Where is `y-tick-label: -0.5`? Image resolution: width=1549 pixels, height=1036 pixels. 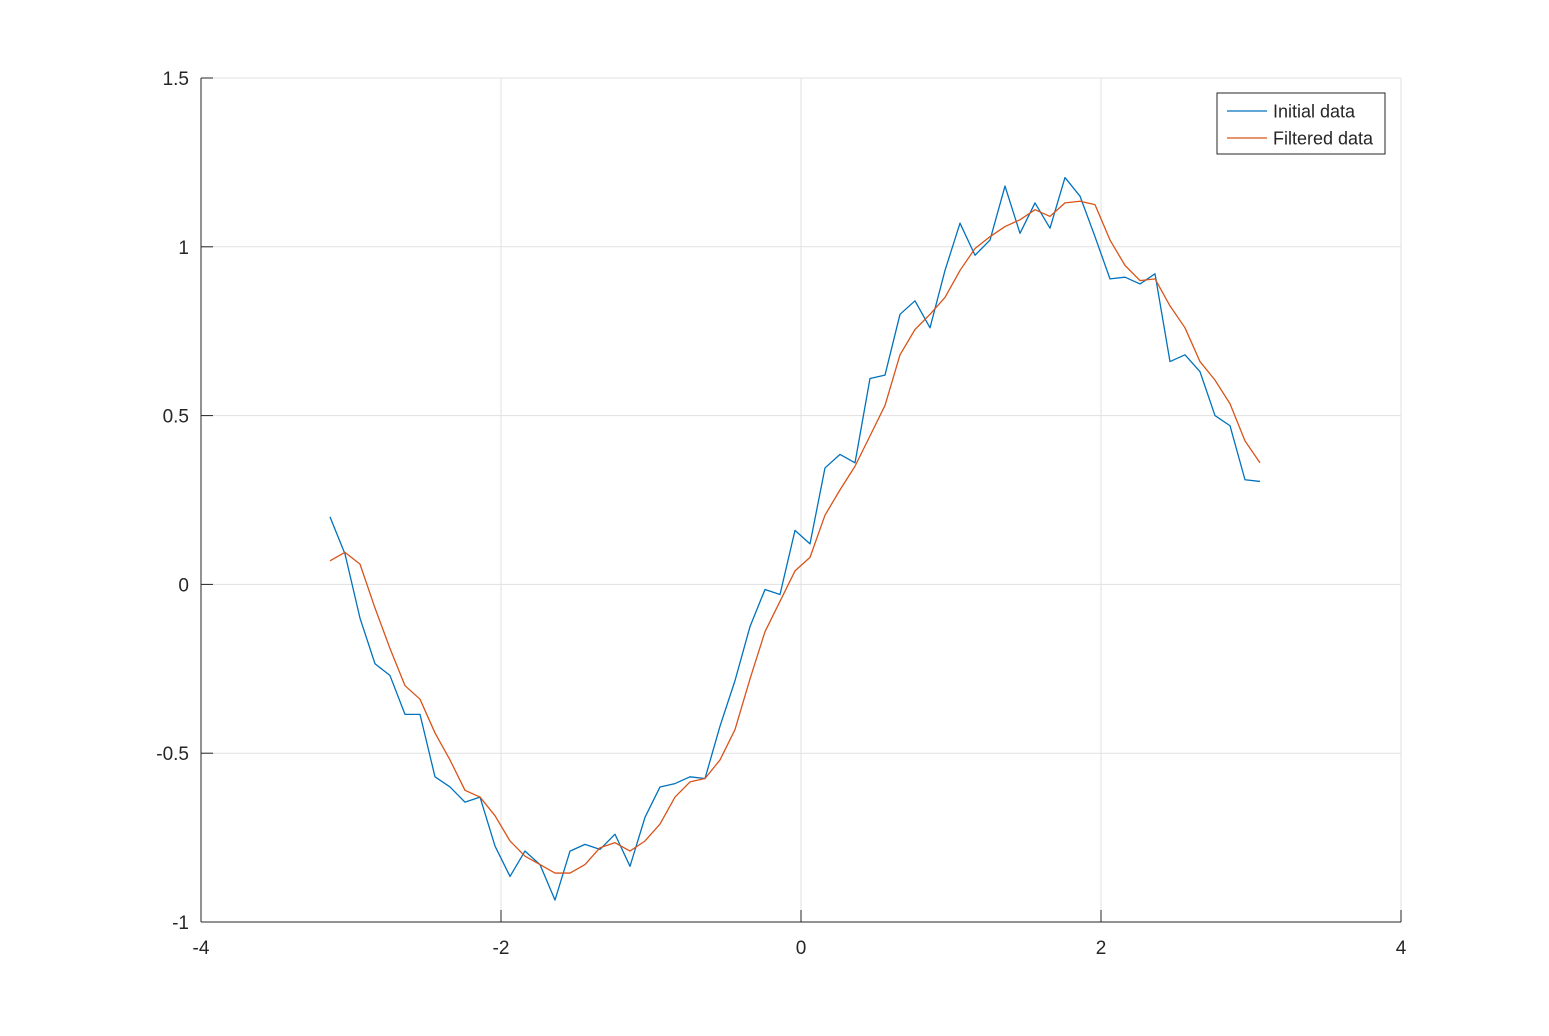
y-tick-label: -0.5 is located at coordinates (172, 754).